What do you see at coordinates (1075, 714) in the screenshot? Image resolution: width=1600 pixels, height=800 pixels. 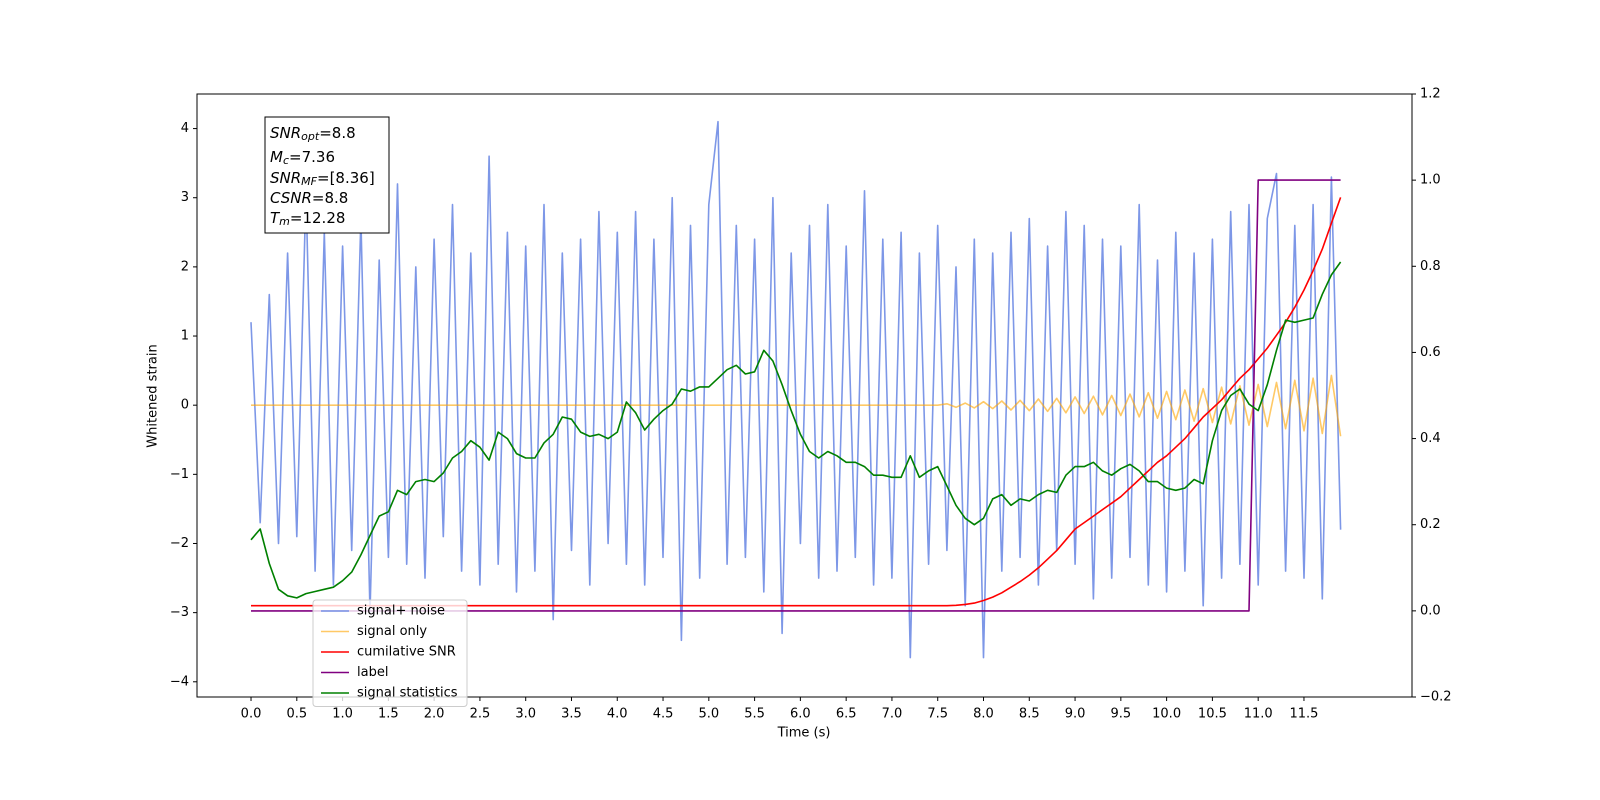 I see `x-tick-label: 9.0` at bounding box center [1075, 714].